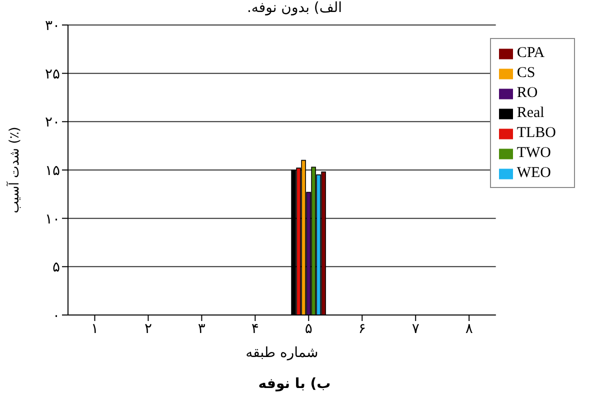 This screenshot has height=406, width=589. I want to click on x-tick-label: ۷, so click(416, 328).